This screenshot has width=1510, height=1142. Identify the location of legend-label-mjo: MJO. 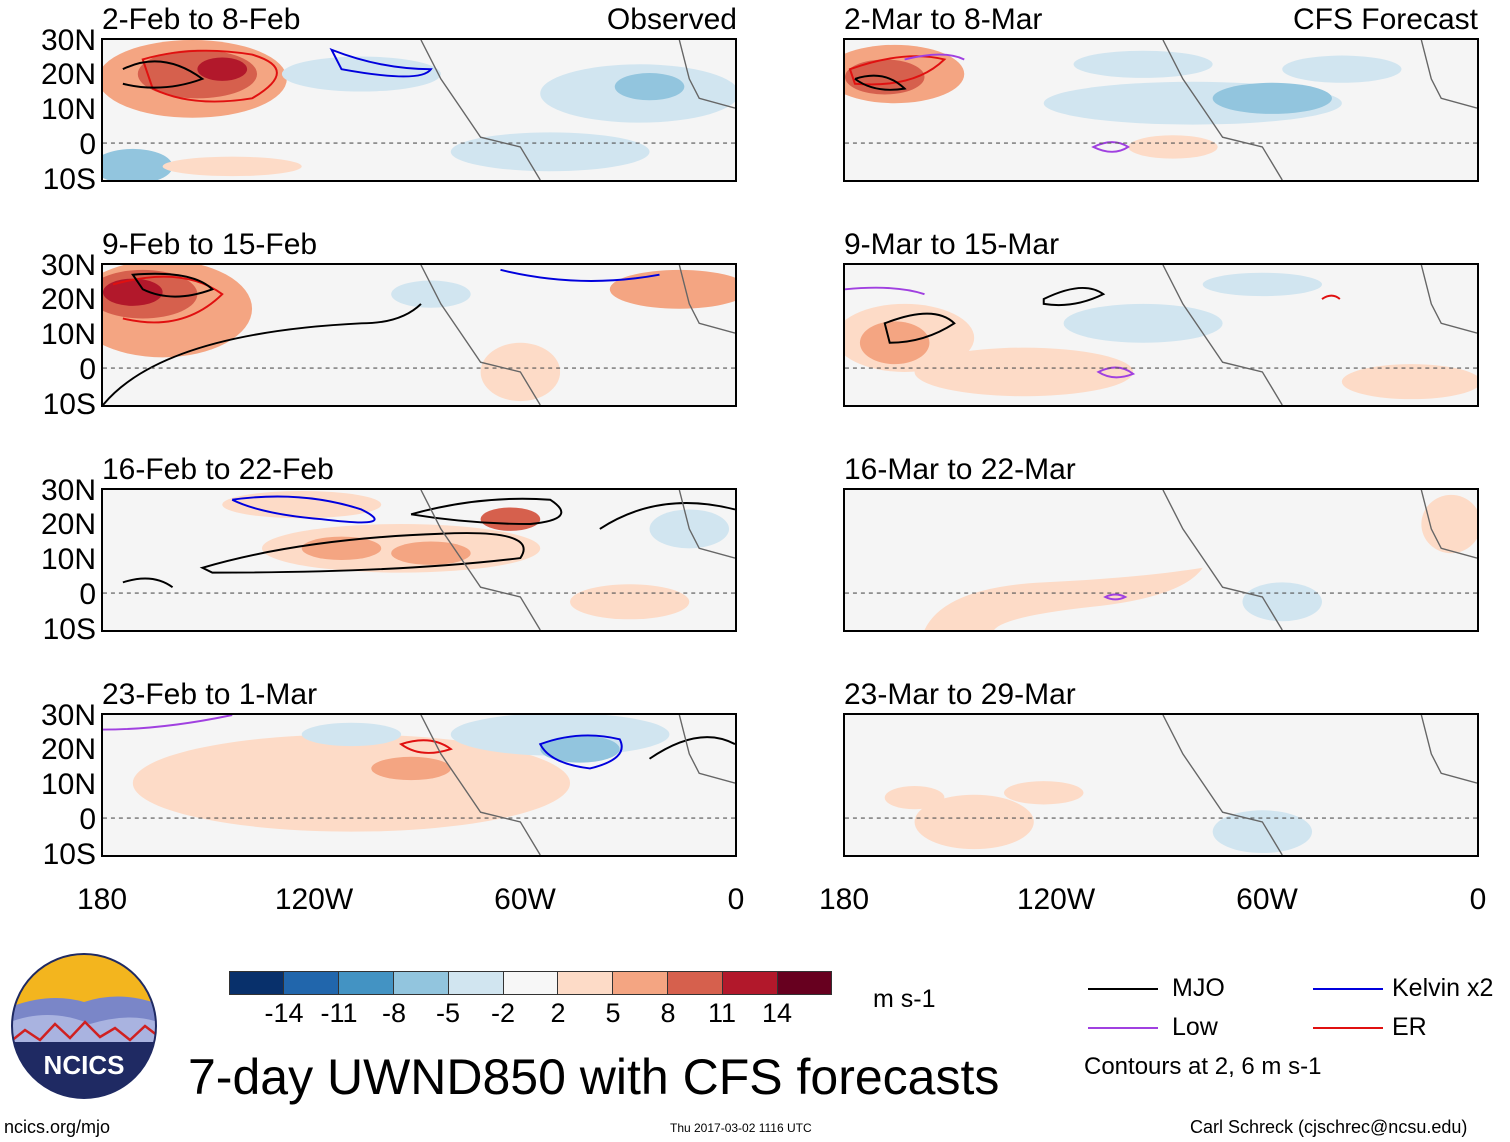
(1198, 988).